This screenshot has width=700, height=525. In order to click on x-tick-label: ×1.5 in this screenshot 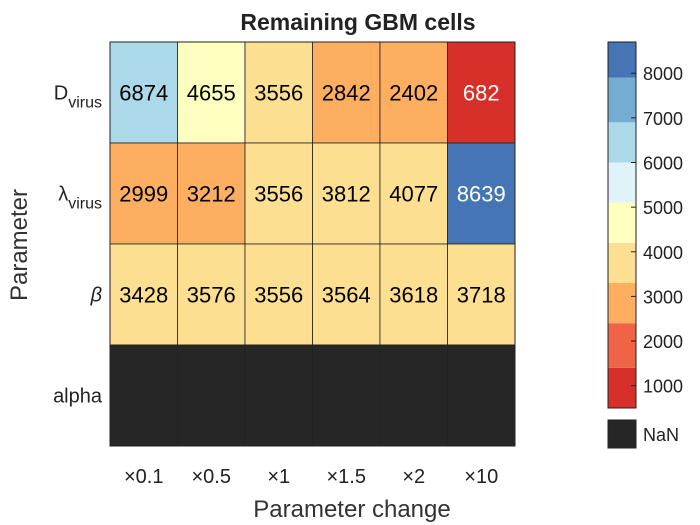, I will do `click(346, 477)`.